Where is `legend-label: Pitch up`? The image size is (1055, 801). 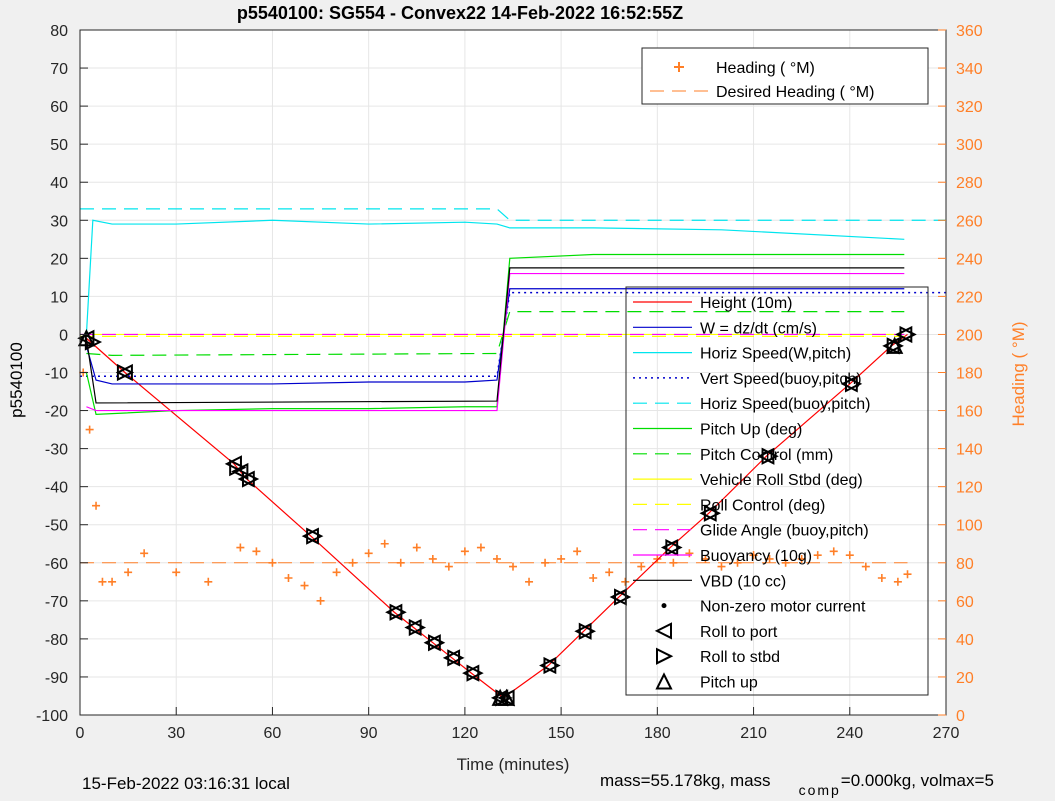
legend-label: Pitch up is located at coordinates (729, 683).